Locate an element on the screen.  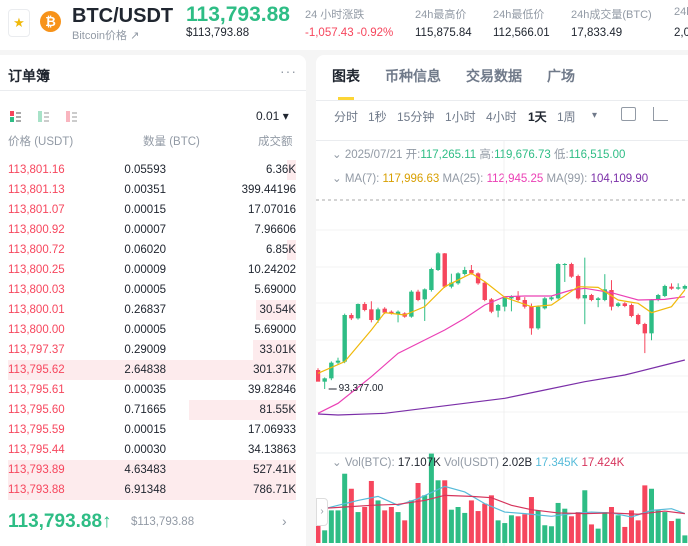
calendar-icon is located at coordinates (628, 114).